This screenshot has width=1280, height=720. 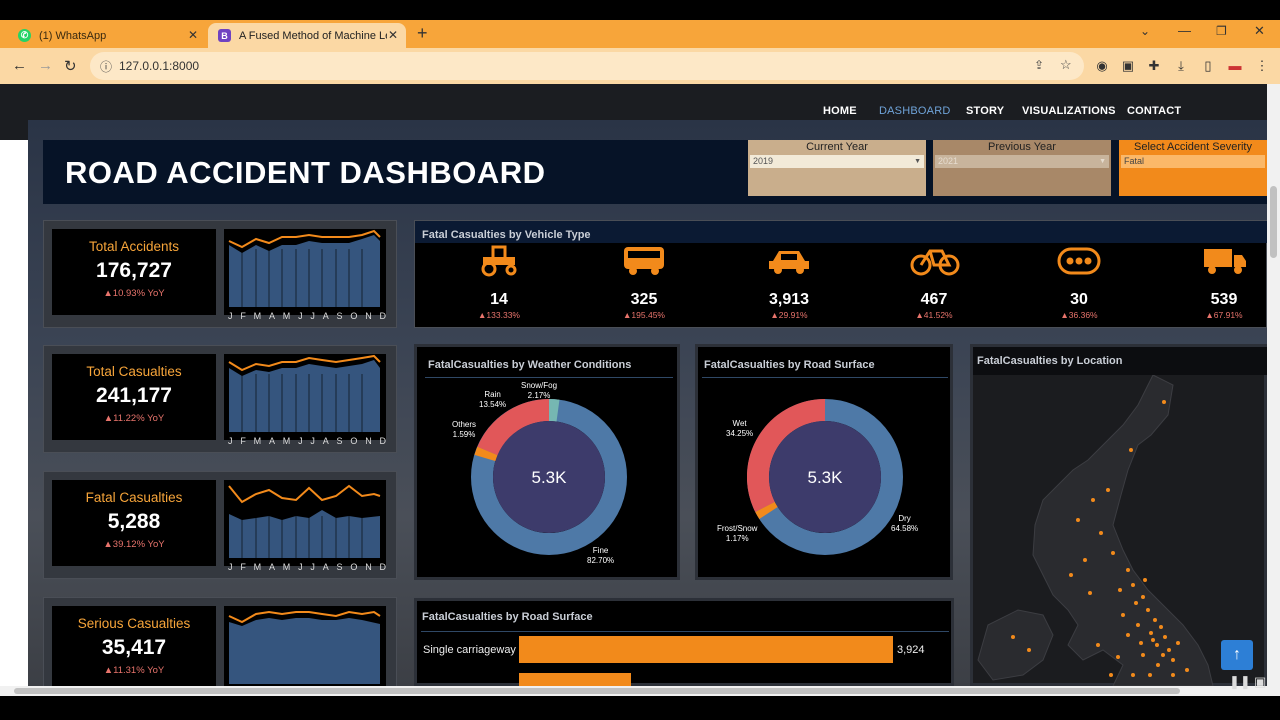 What do you see at coordinates (243, 567) in the screenshot?
I see `month-tick: F` at bounding box center [243, 567].